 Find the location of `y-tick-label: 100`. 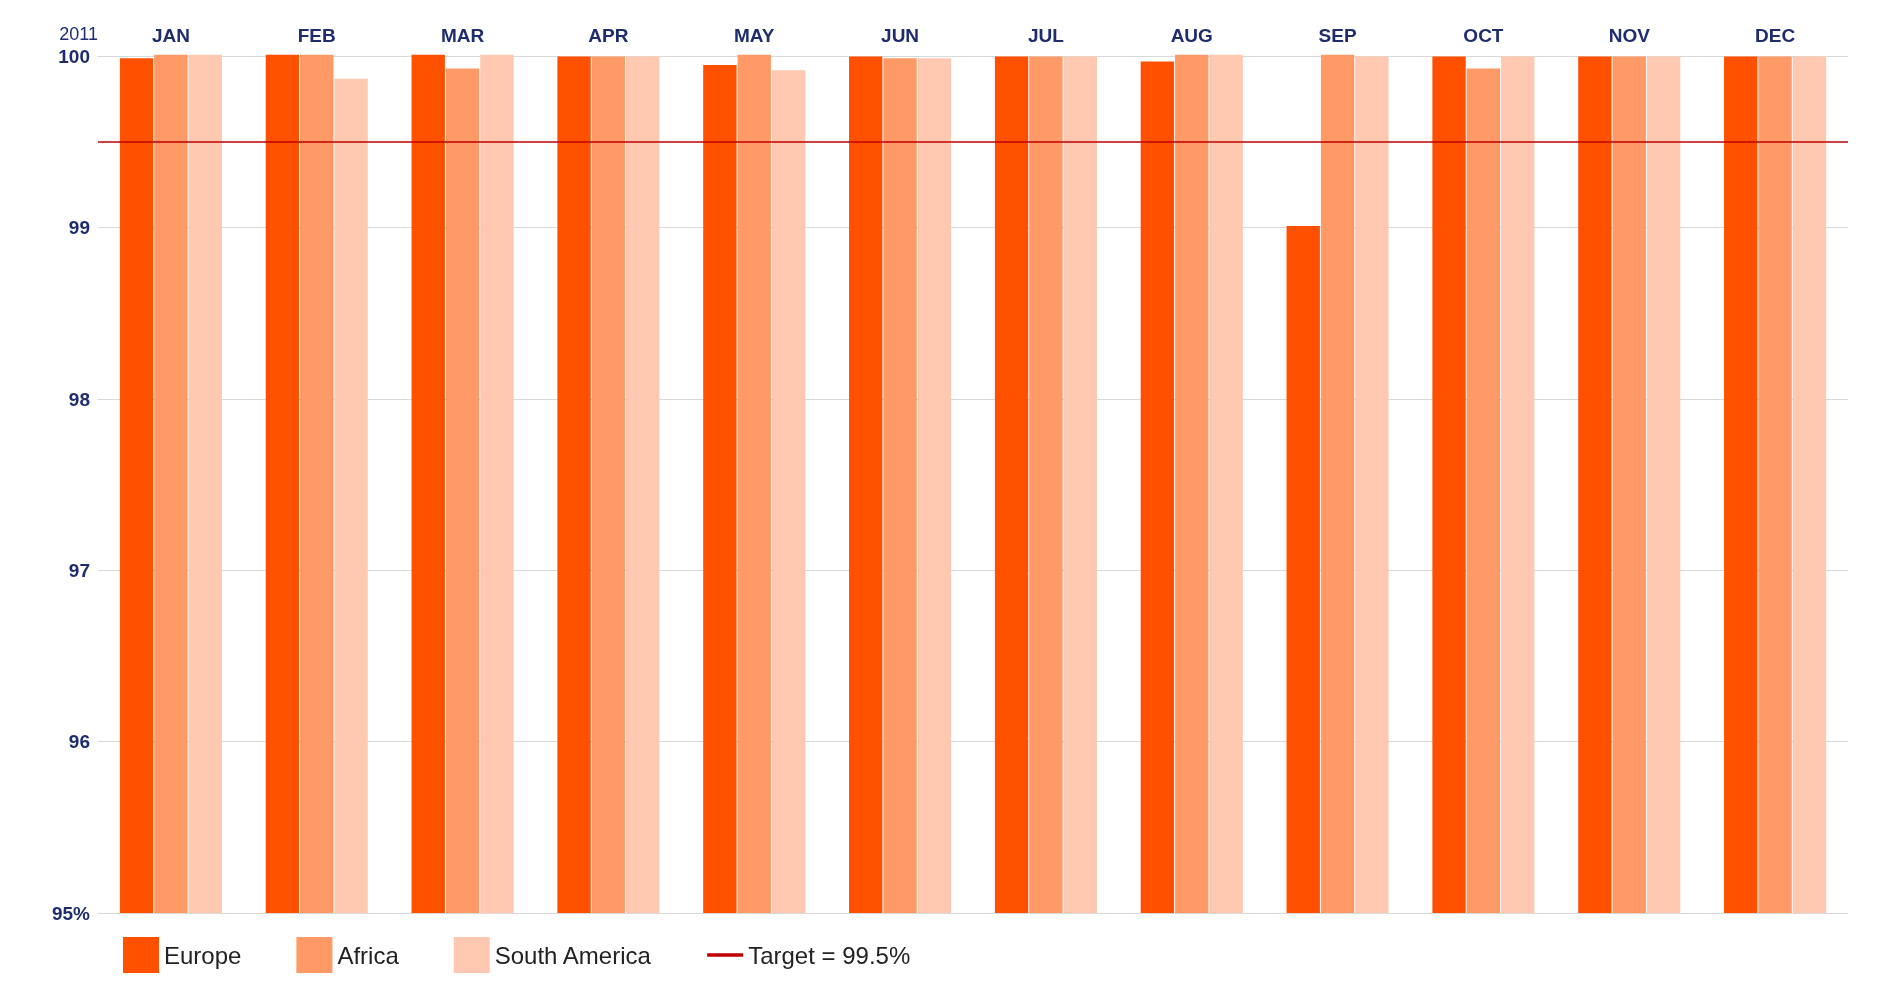

y-tick-label: 100 is located at coordinates (74, 56).